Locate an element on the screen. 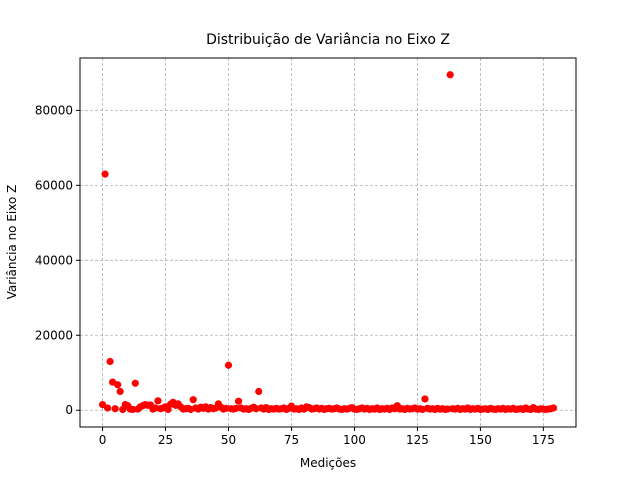  x-tick-label: 175 is located at coordinates (543, 440).